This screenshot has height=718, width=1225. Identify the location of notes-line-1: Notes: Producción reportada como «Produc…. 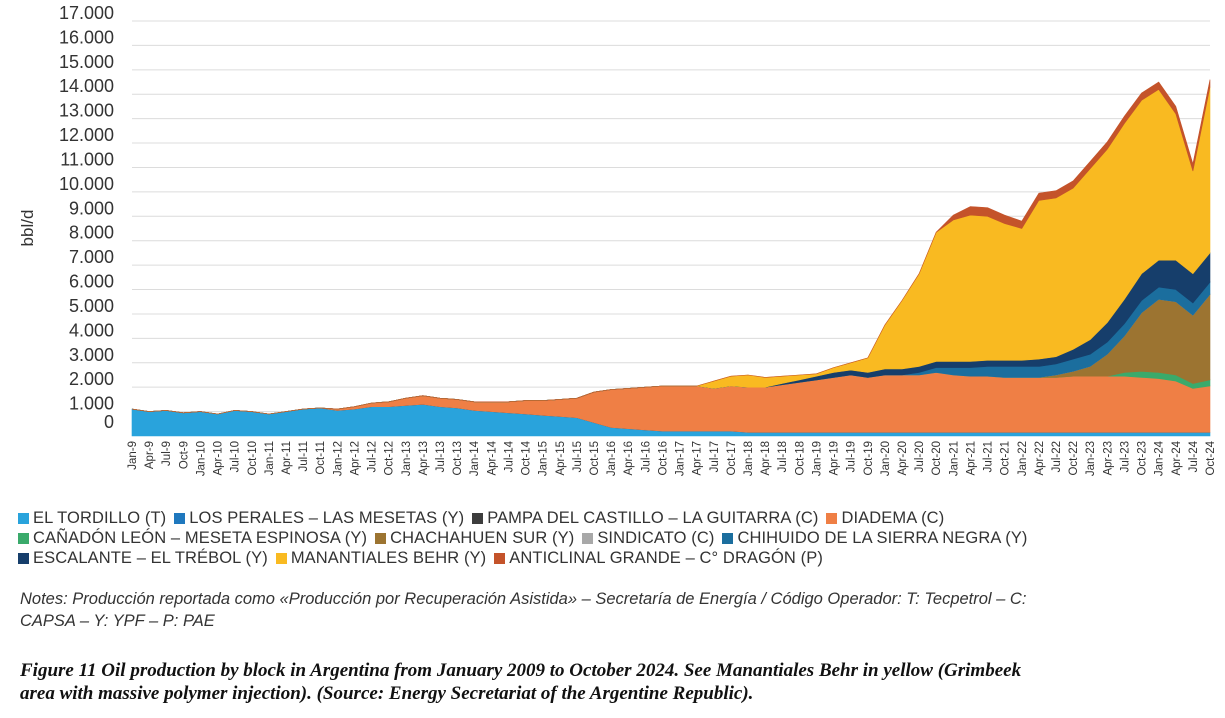
(523, 599).